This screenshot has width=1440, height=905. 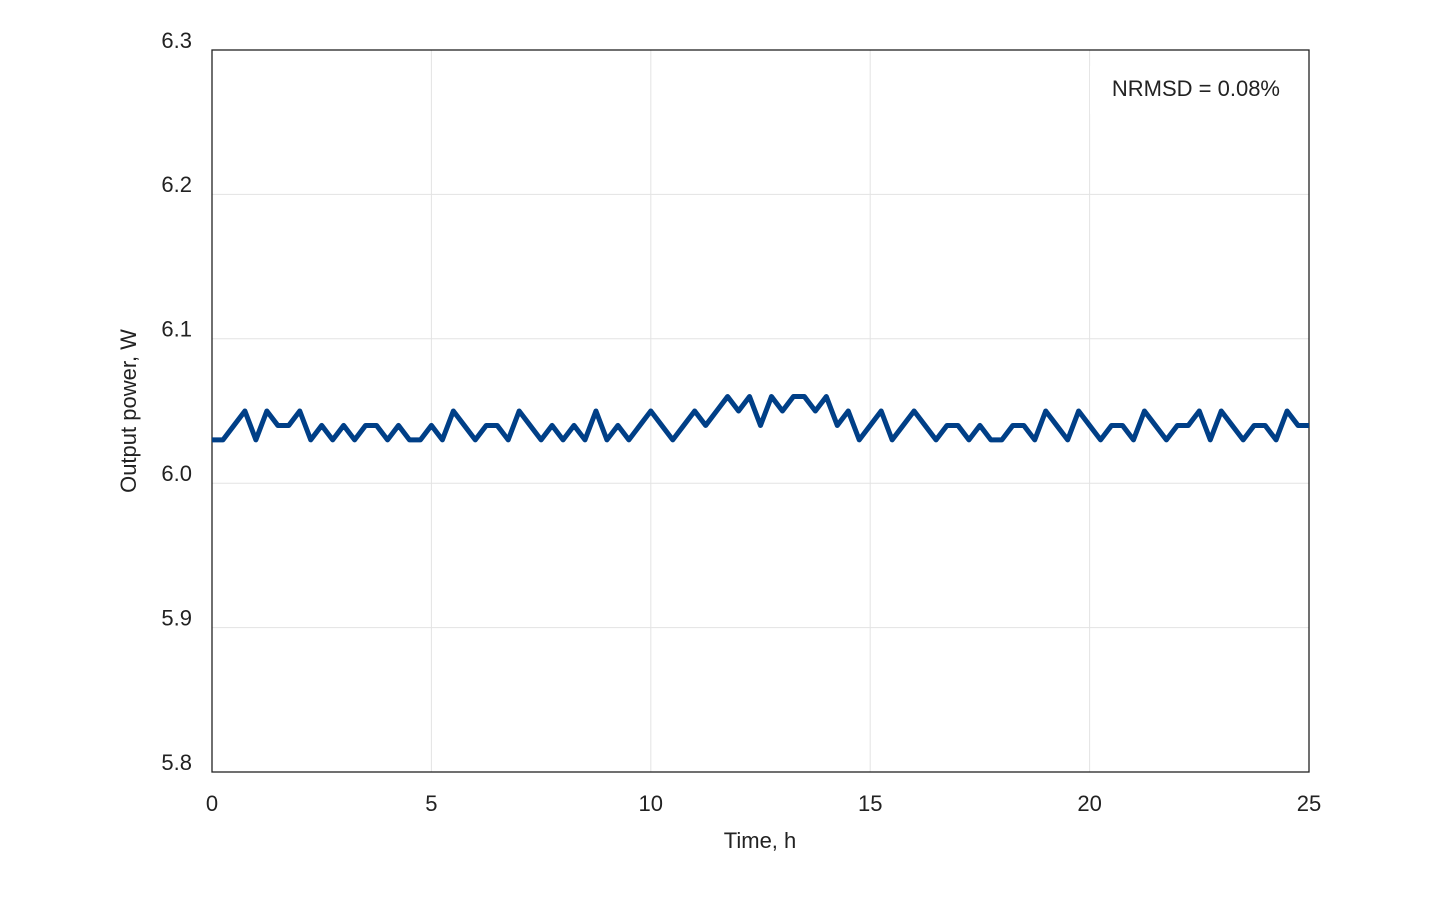 What do you see at coordinates (760, 418) in the screenshot?
I see `data-line` at bounding box center [760, 418].